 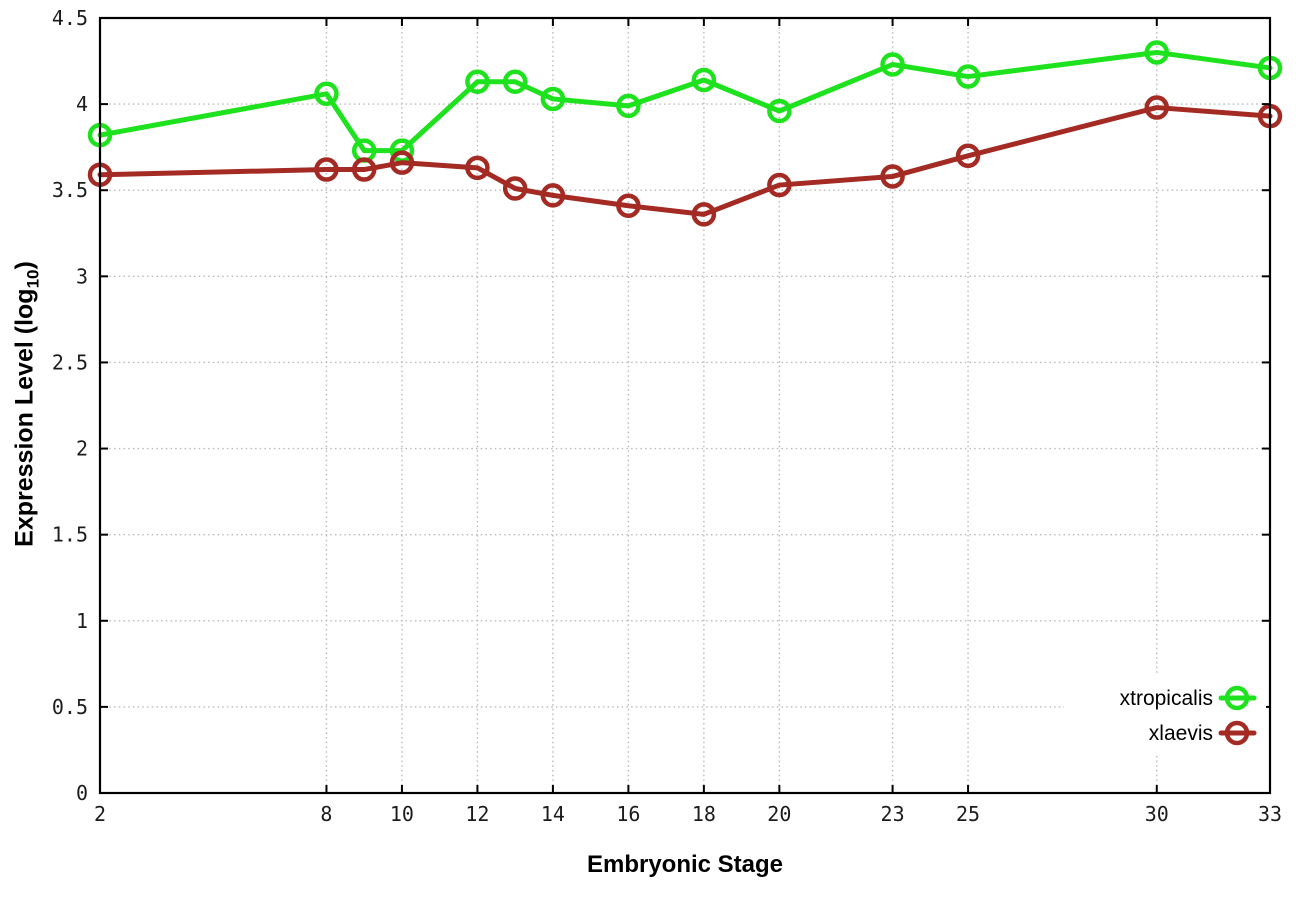 What do you see at coordinates (82, 793) in the screenshot?
I see `y-tick-label: 0` at bounding box center [82, 793].